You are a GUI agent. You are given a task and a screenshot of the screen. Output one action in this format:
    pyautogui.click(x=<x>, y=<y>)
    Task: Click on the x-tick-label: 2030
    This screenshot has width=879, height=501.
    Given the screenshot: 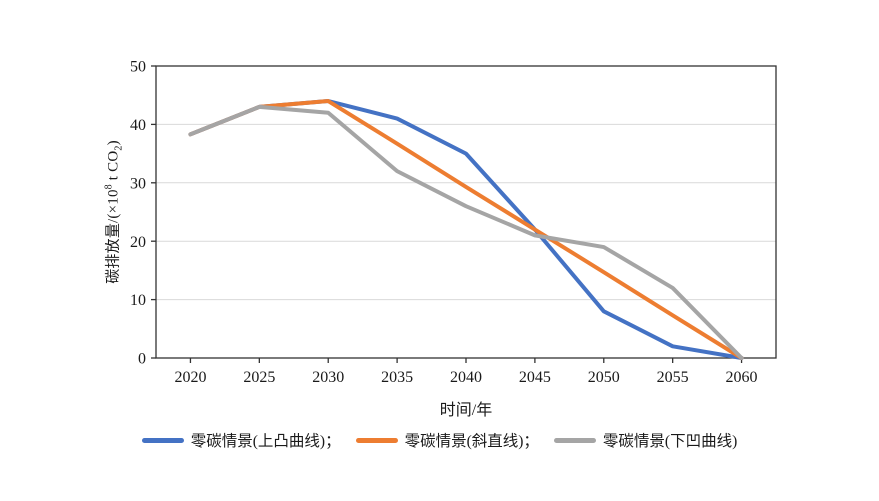 What is the action you would take?
    pyautogui.click(x=328, y=377)
    